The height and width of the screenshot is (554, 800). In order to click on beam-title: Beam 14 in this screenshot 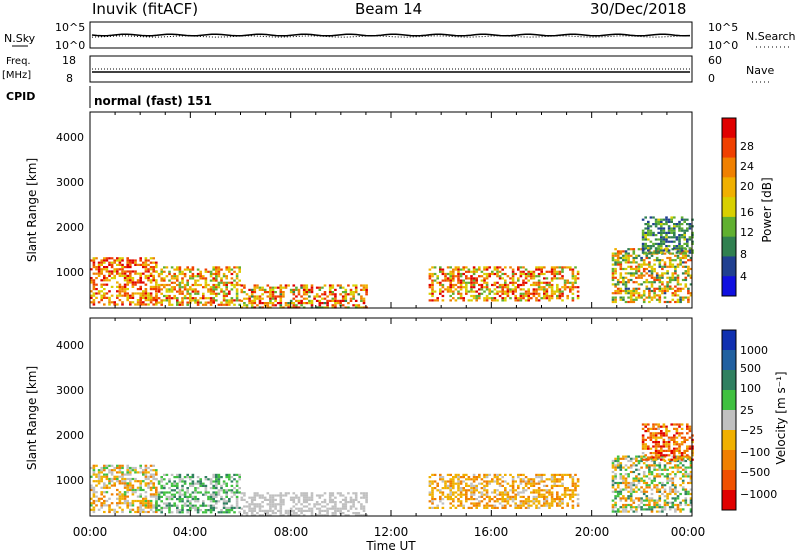, I will do `click(389, 9)`.